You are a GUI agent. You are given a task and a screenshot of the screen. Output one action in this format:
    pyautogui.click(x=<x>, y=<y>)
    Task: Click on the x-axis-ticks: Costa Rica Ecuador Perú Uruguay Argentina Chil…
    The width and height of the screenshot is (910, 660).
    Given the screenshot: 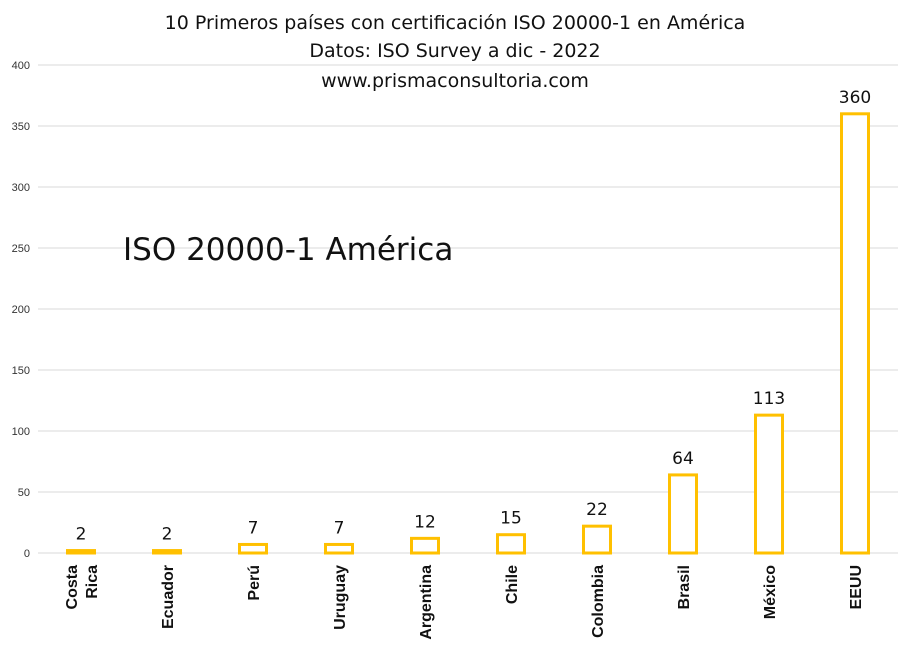 What is the action you would take?
    pyautogui.click(x=464, y=602)
    